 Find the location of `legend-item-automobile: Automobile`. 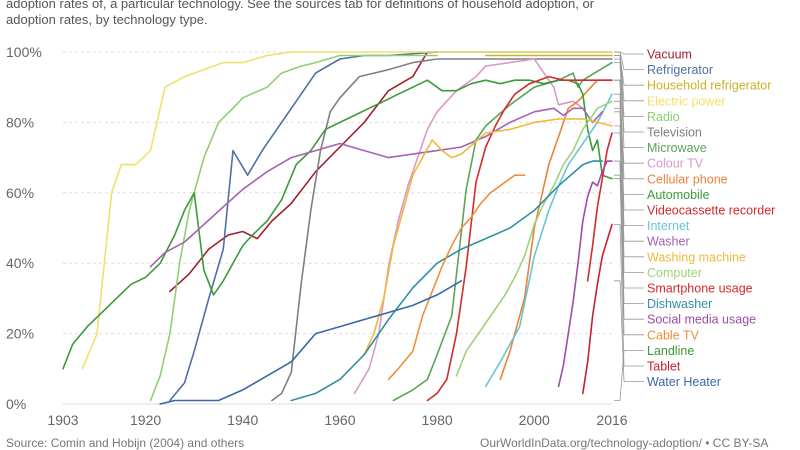

legend-item-automobile: Automobile is located at coordinates (678, 195).